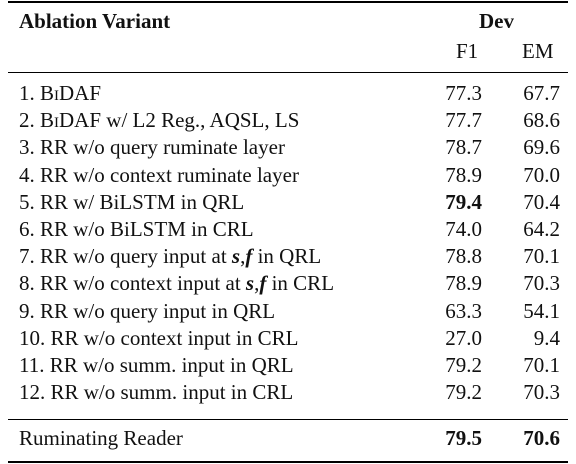 The image size is (576, 464). I want to click on row-f1: 77.7, so click(463, 120).